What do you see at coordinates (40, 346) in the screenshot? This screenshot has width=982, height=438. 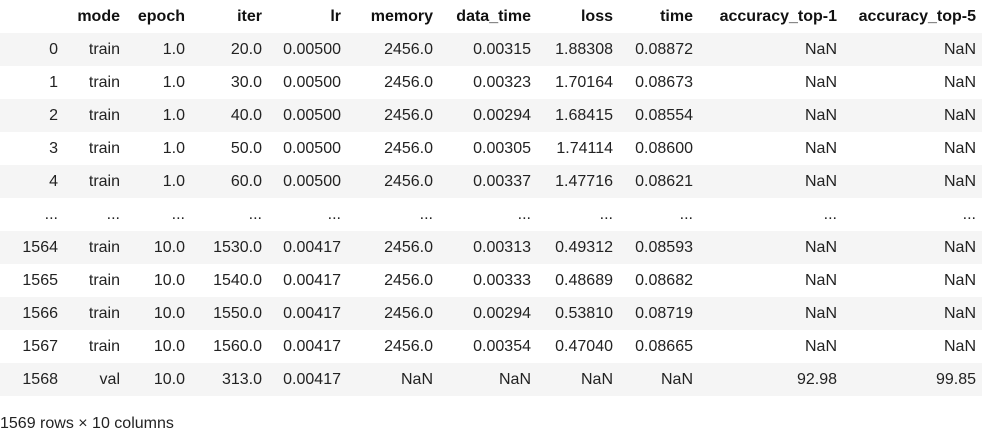 I see `row-index: 1567` at bounding box center [40, 346].